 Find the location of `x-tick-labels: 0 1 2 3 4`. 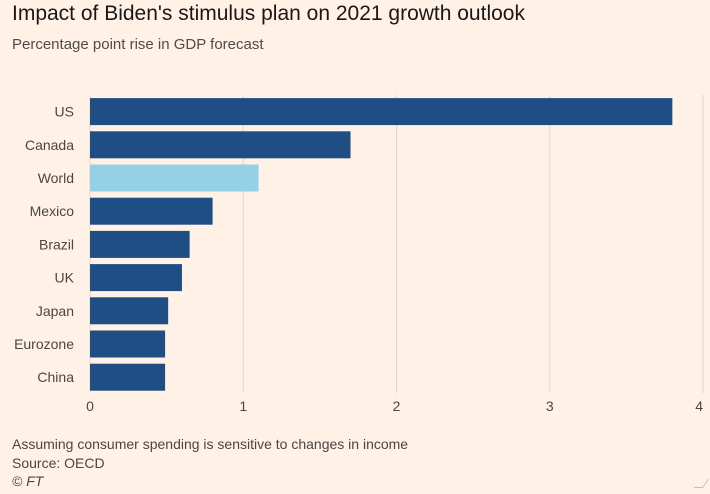

x-tick-labels: 0 1 2 3 4 is located at coordinates (394, 406).